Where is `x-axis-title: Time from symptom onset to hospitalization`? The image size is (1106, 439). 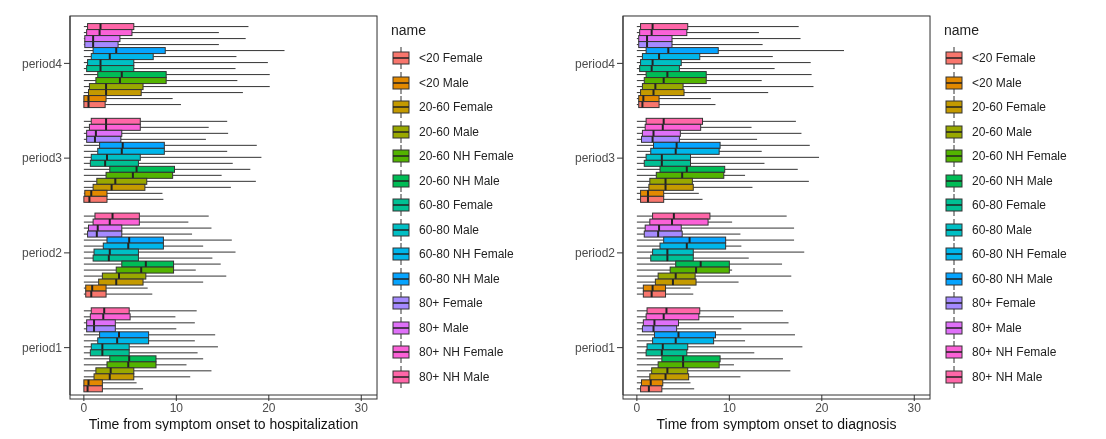
x-axis-title: Time from symptom onset to hospitalization is located at coordinates (223, 424).